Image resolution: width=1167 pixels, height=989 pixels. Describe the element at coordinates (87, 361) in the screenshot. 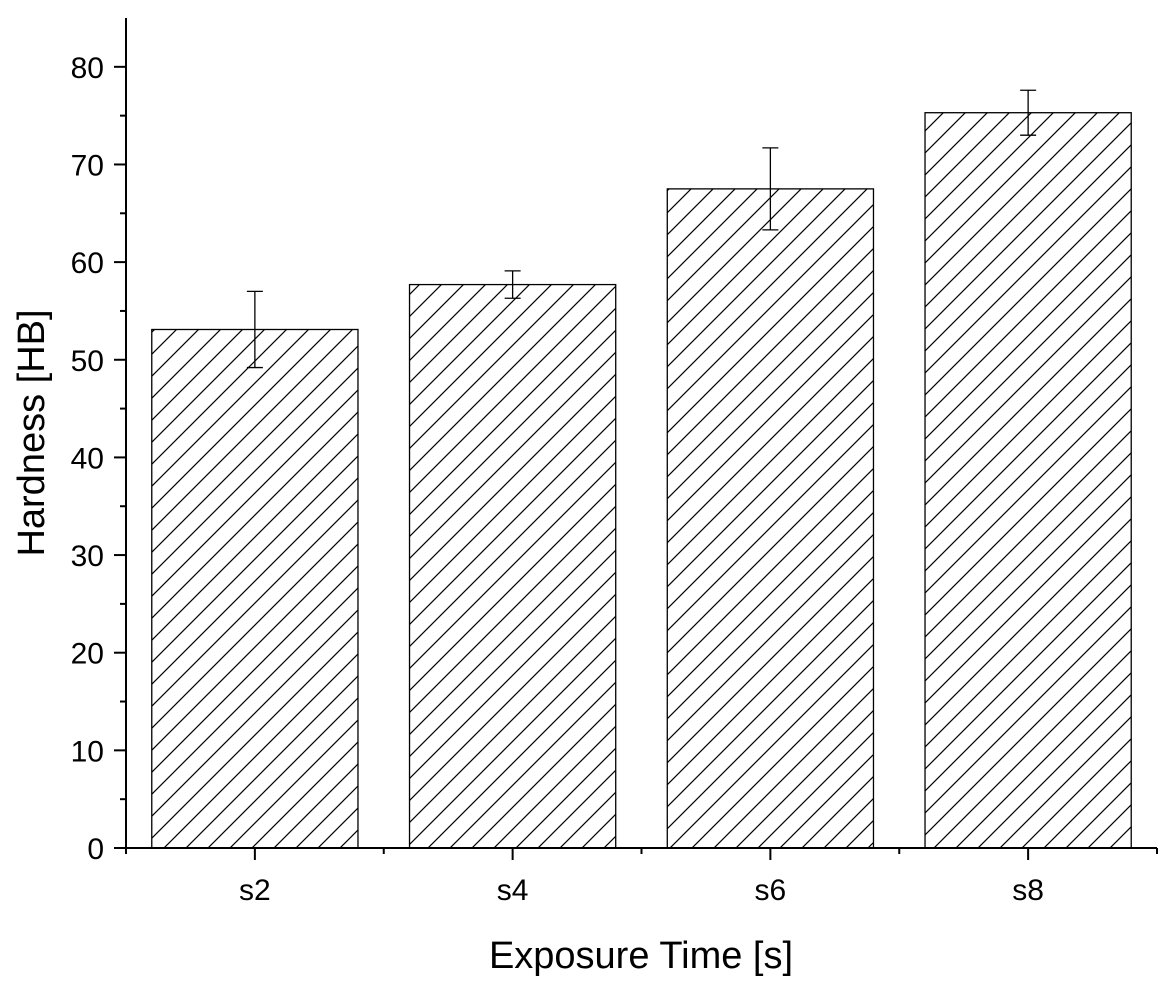

I see `y-tick-label-50: 50` at that location.